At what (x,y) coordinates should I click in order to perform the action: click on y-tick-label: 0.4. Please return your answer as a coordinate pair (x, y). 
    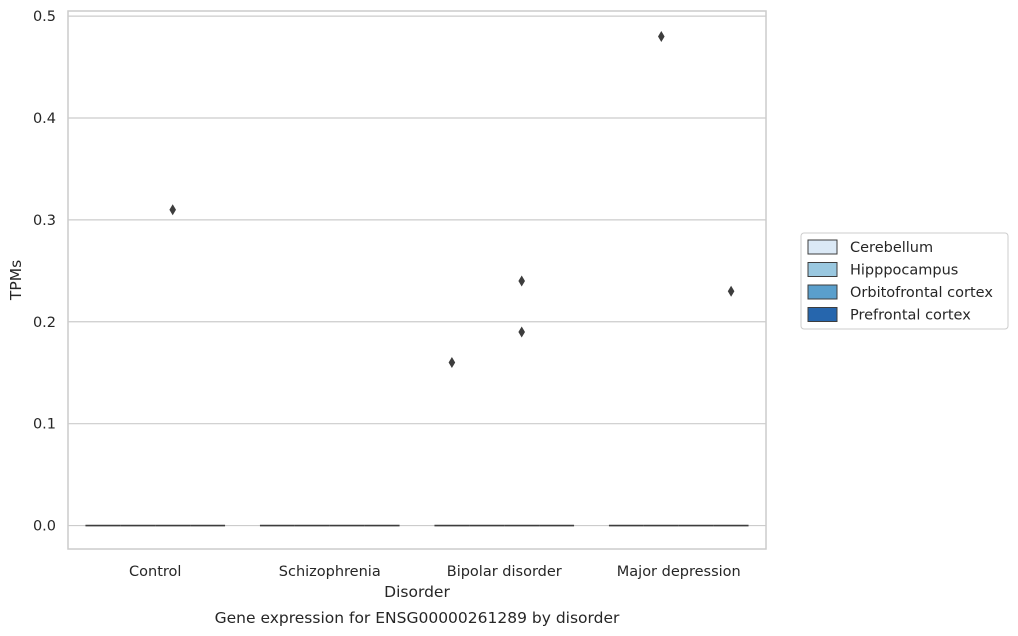
    Looking at the image, I should click on (44, 119).